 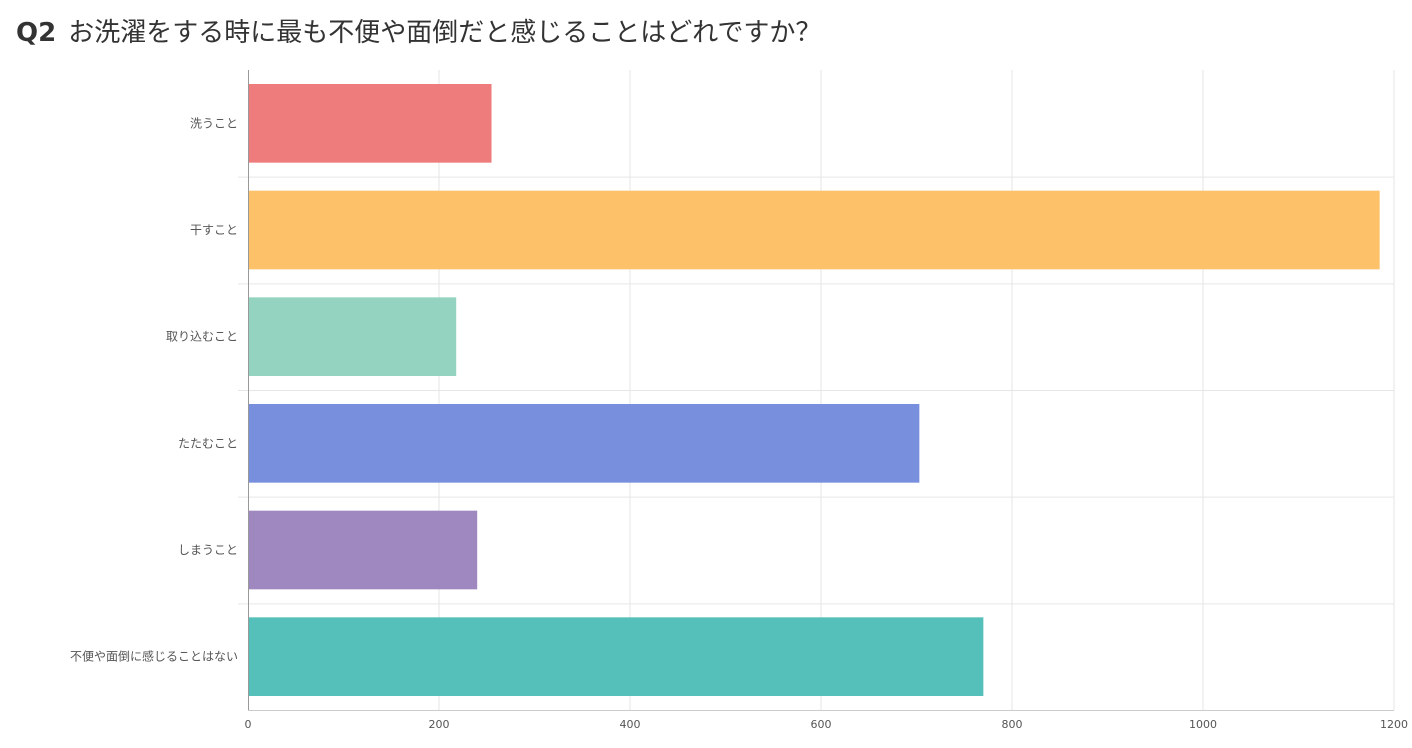 I want to click on category-label: 取り込むこと, so click(x=202, y=337).